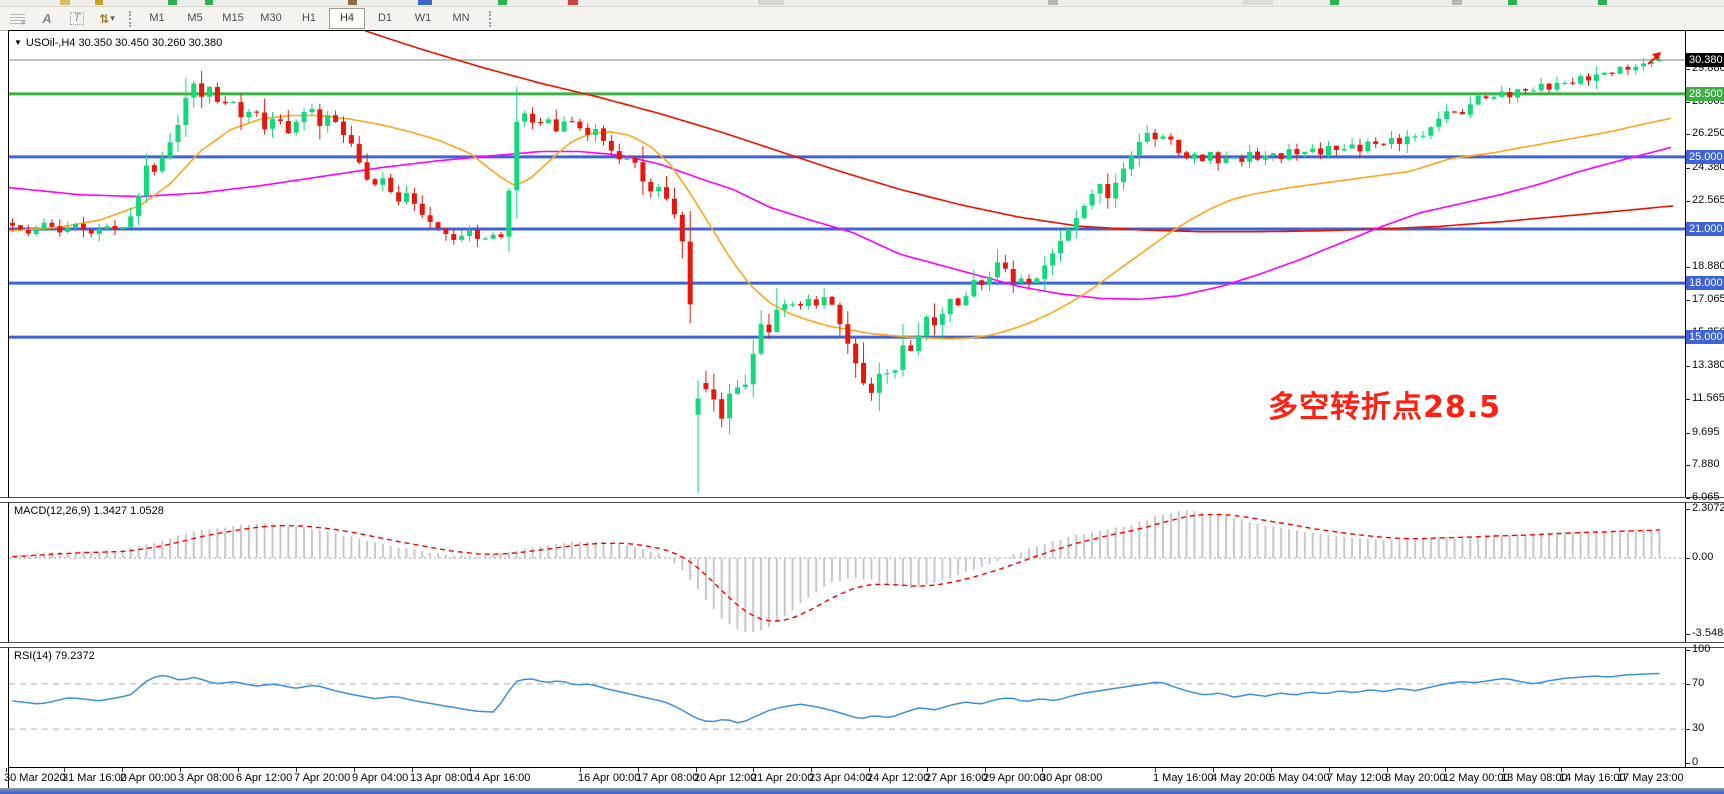 The height and width of the screenshot is (794, 1724). I want to click on rsi-axis-tick: 30, so click(1698, 728).